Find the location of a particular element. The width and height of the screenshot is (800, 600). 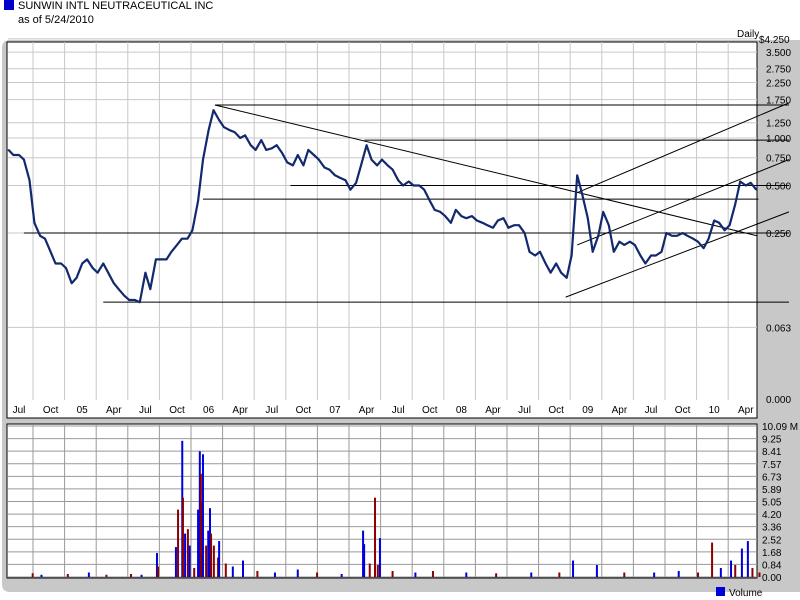

volume-tick-label: 0.84 is located at coordinates (772, 565).